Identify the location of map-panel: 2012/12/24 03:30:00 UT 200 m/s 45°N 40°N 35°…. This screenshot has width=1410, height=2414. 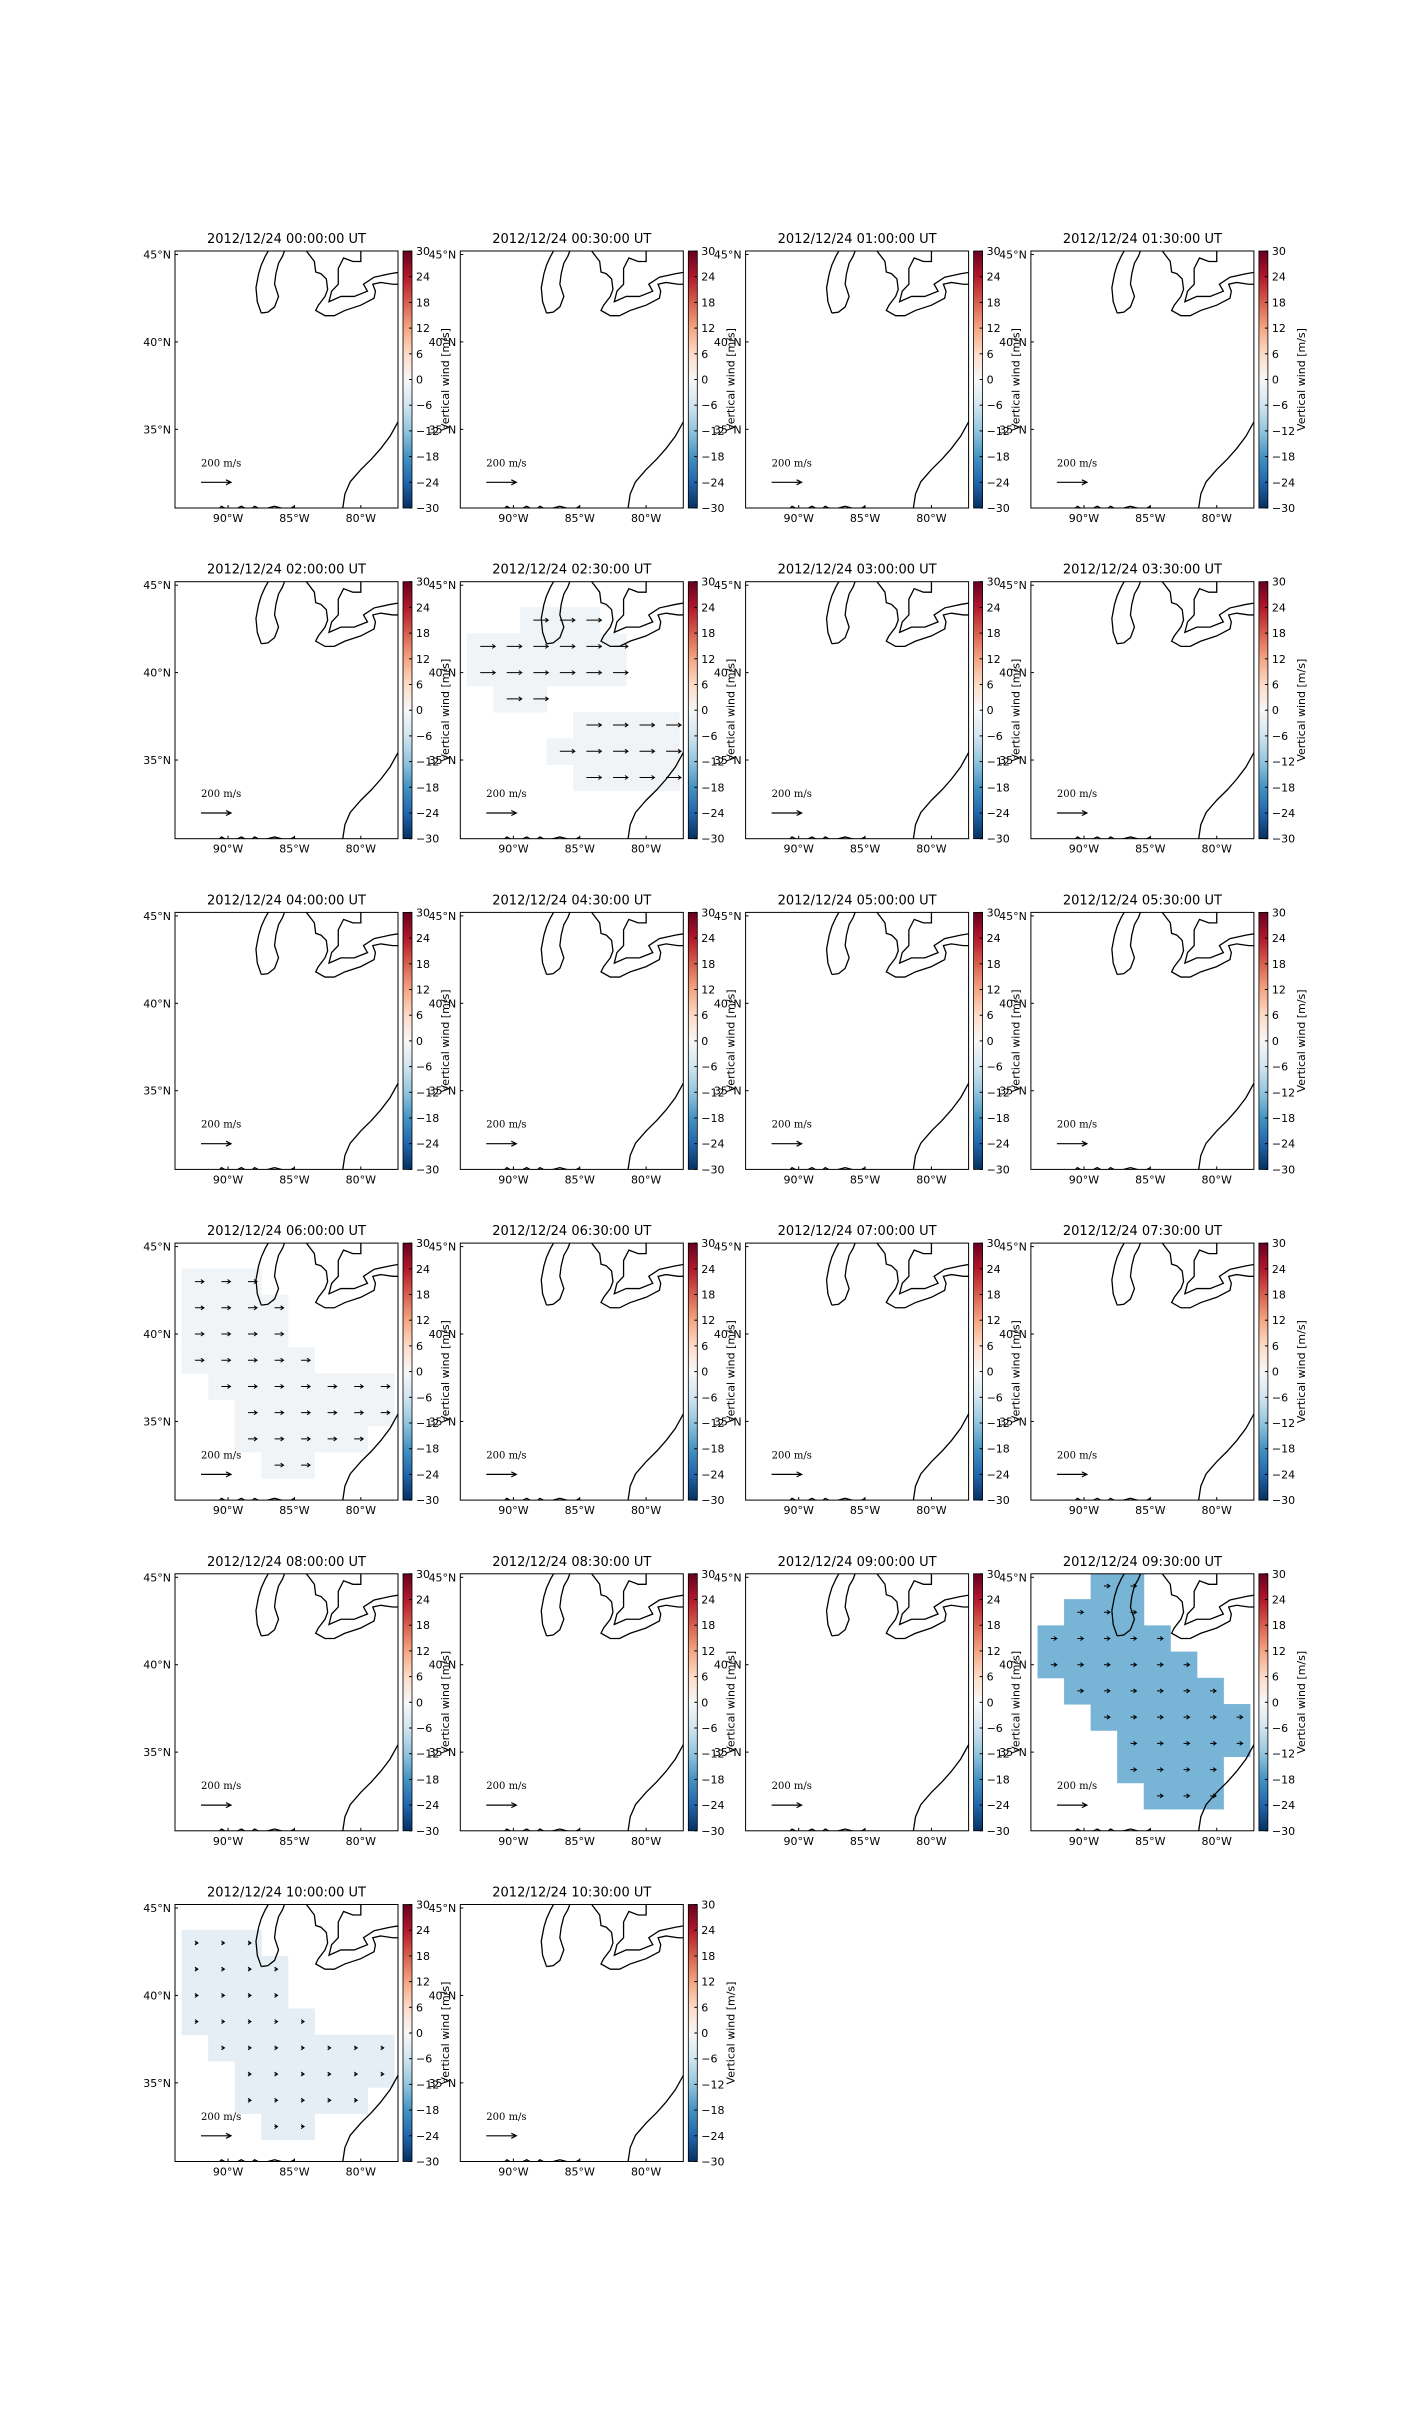
(1153, 709).